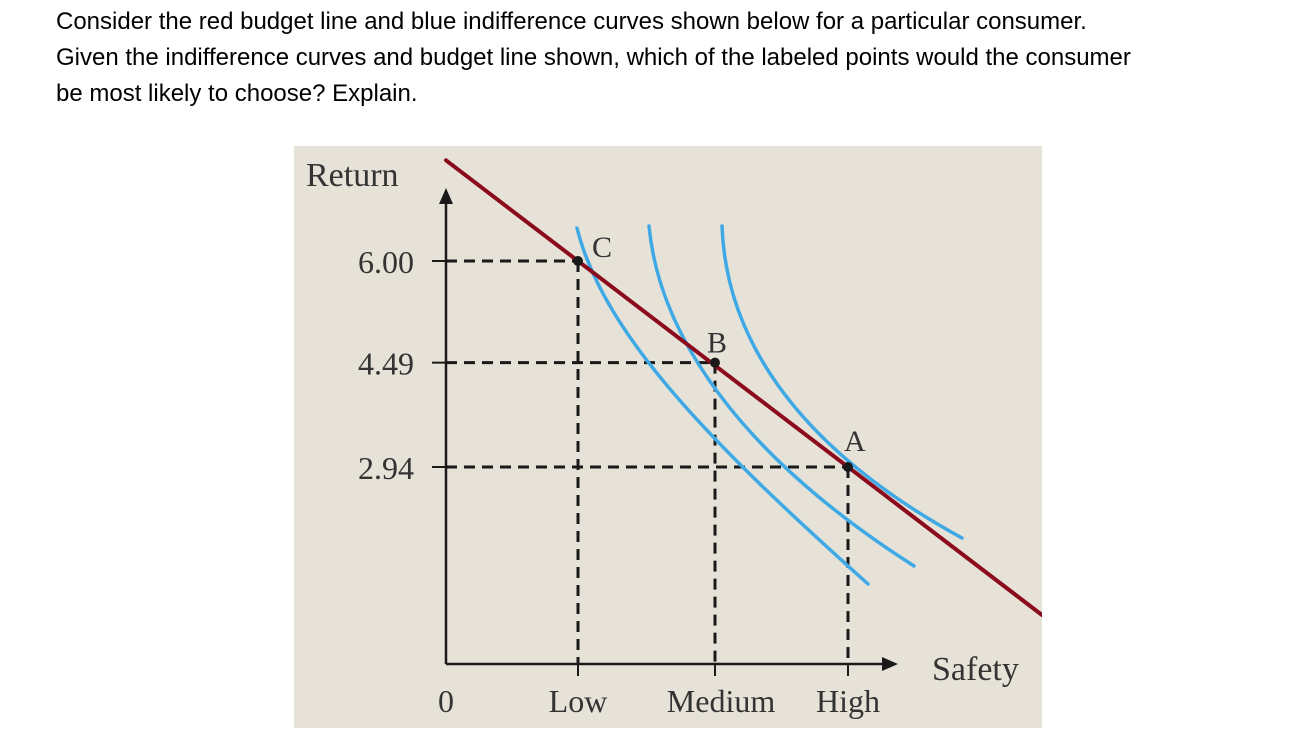  Describe the element at coordinates (855, 441) in the screenshot. I see `point-label-a: A` at that location.